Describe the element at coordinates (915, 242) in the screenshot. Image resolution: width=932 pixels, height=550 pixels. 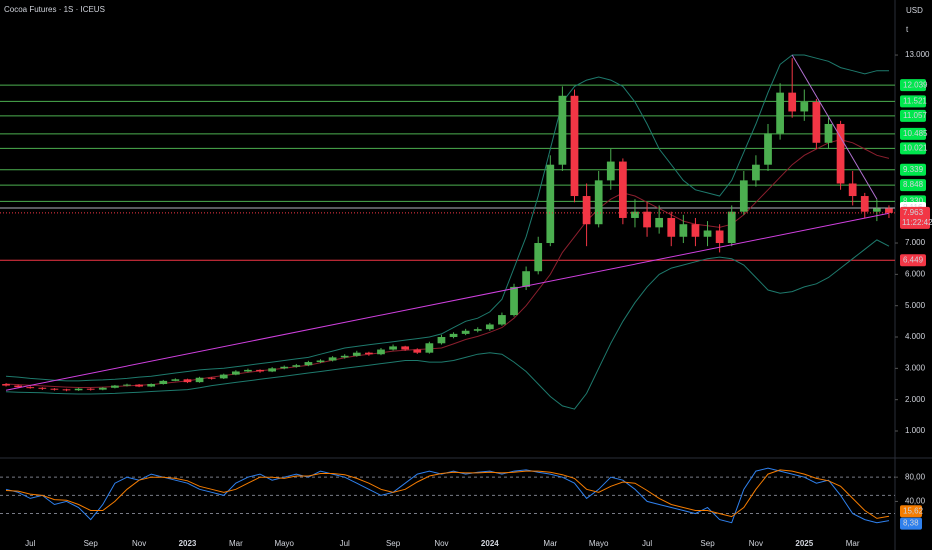
I see `y-tick-label: 7.000` at that location.